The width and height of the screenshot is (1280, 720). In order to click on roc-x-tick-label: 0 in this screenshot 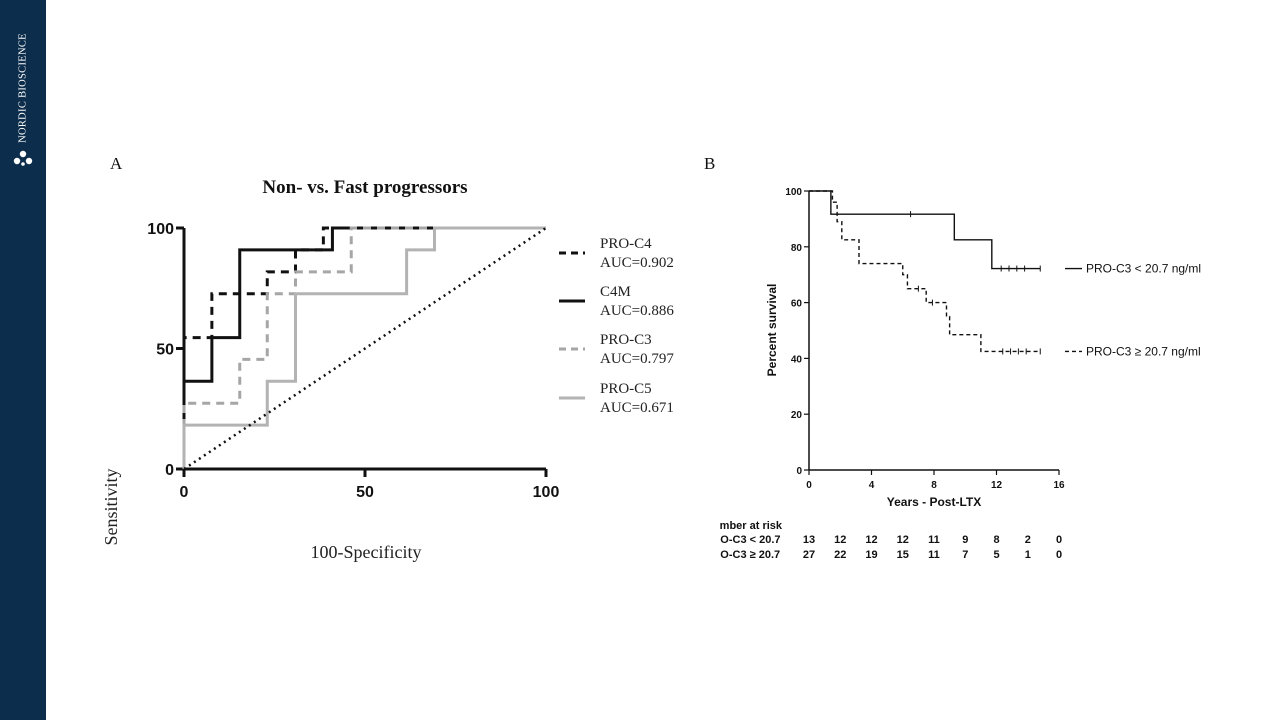, I will do `click(184, 492)`.